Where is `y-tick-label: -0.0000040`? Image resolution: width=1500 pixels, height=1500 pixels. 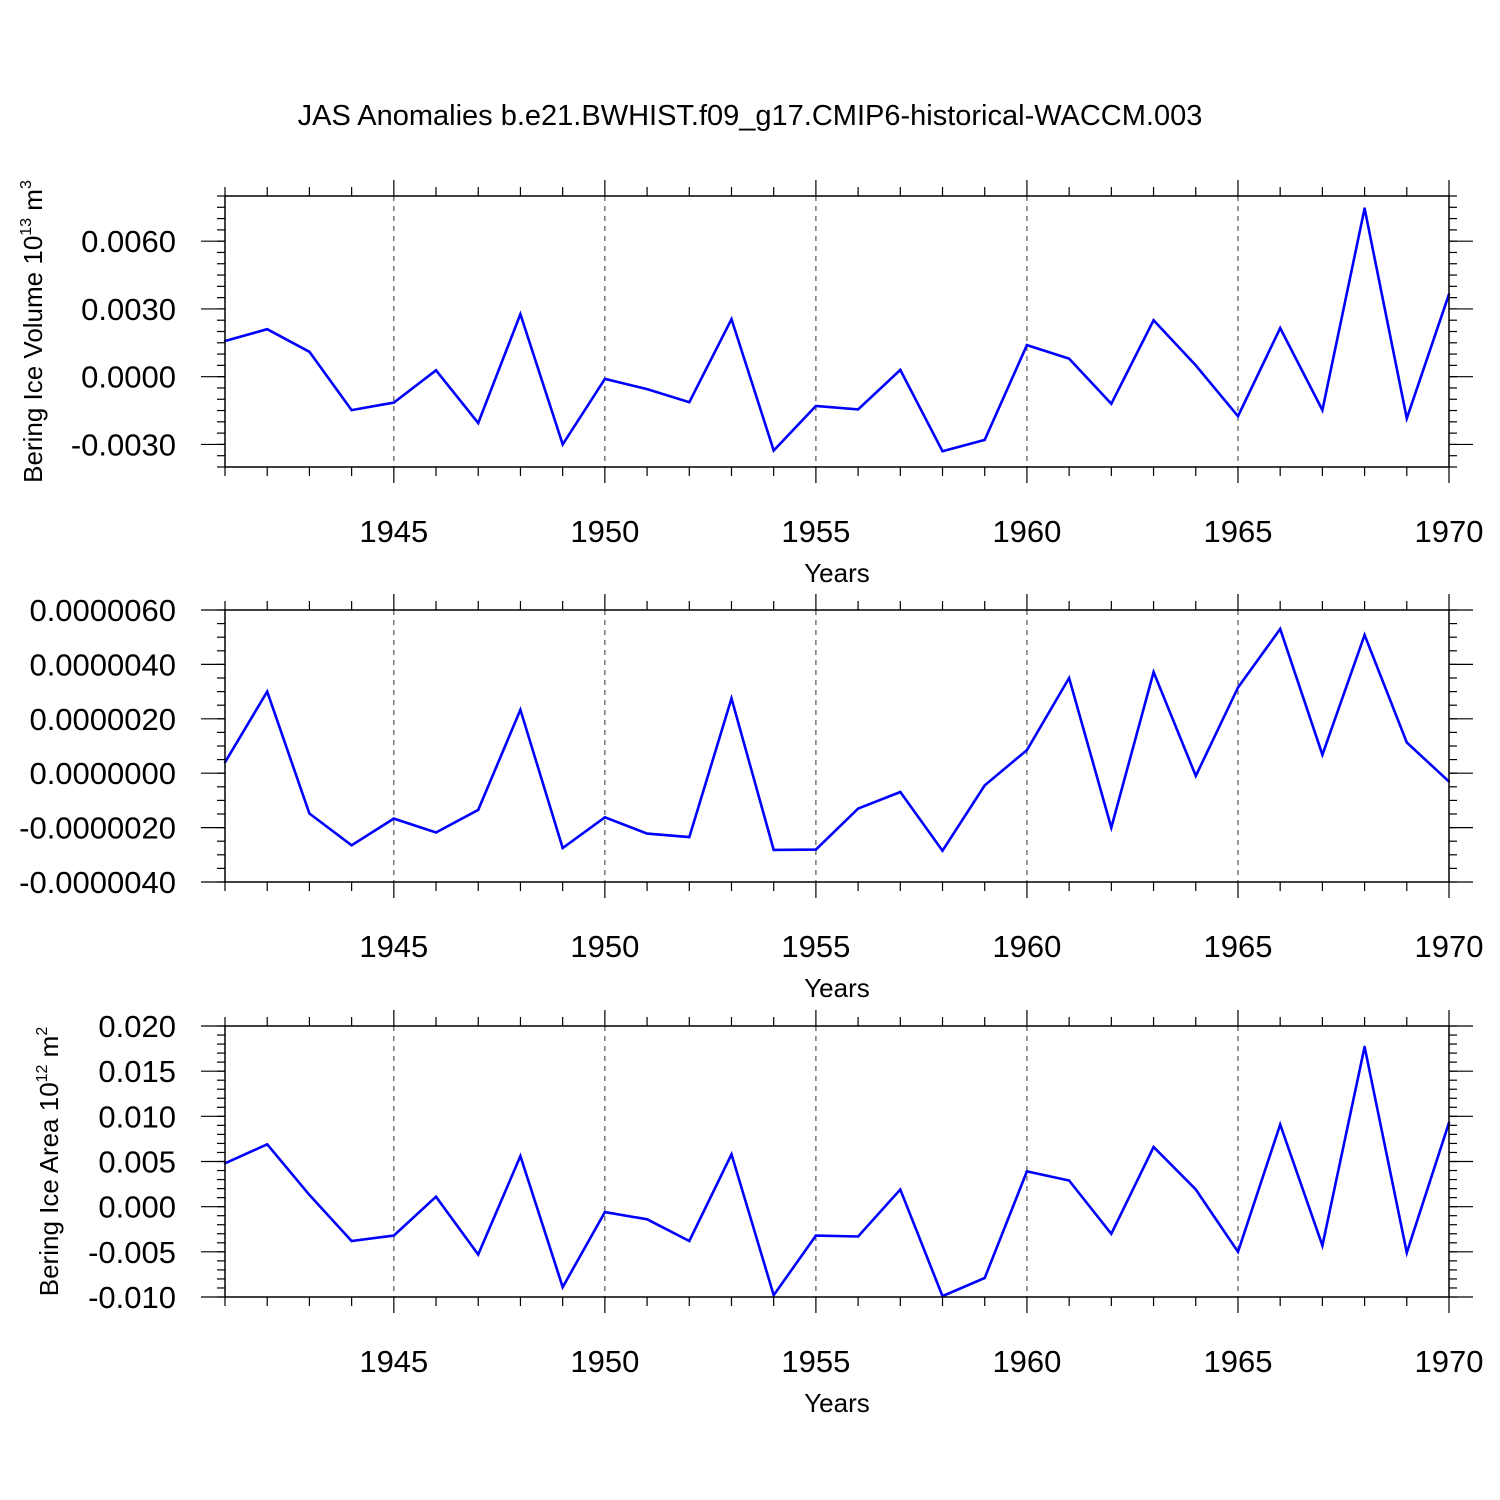 y-tick-label: -0.0000040 is located at coordinates (97, 882).